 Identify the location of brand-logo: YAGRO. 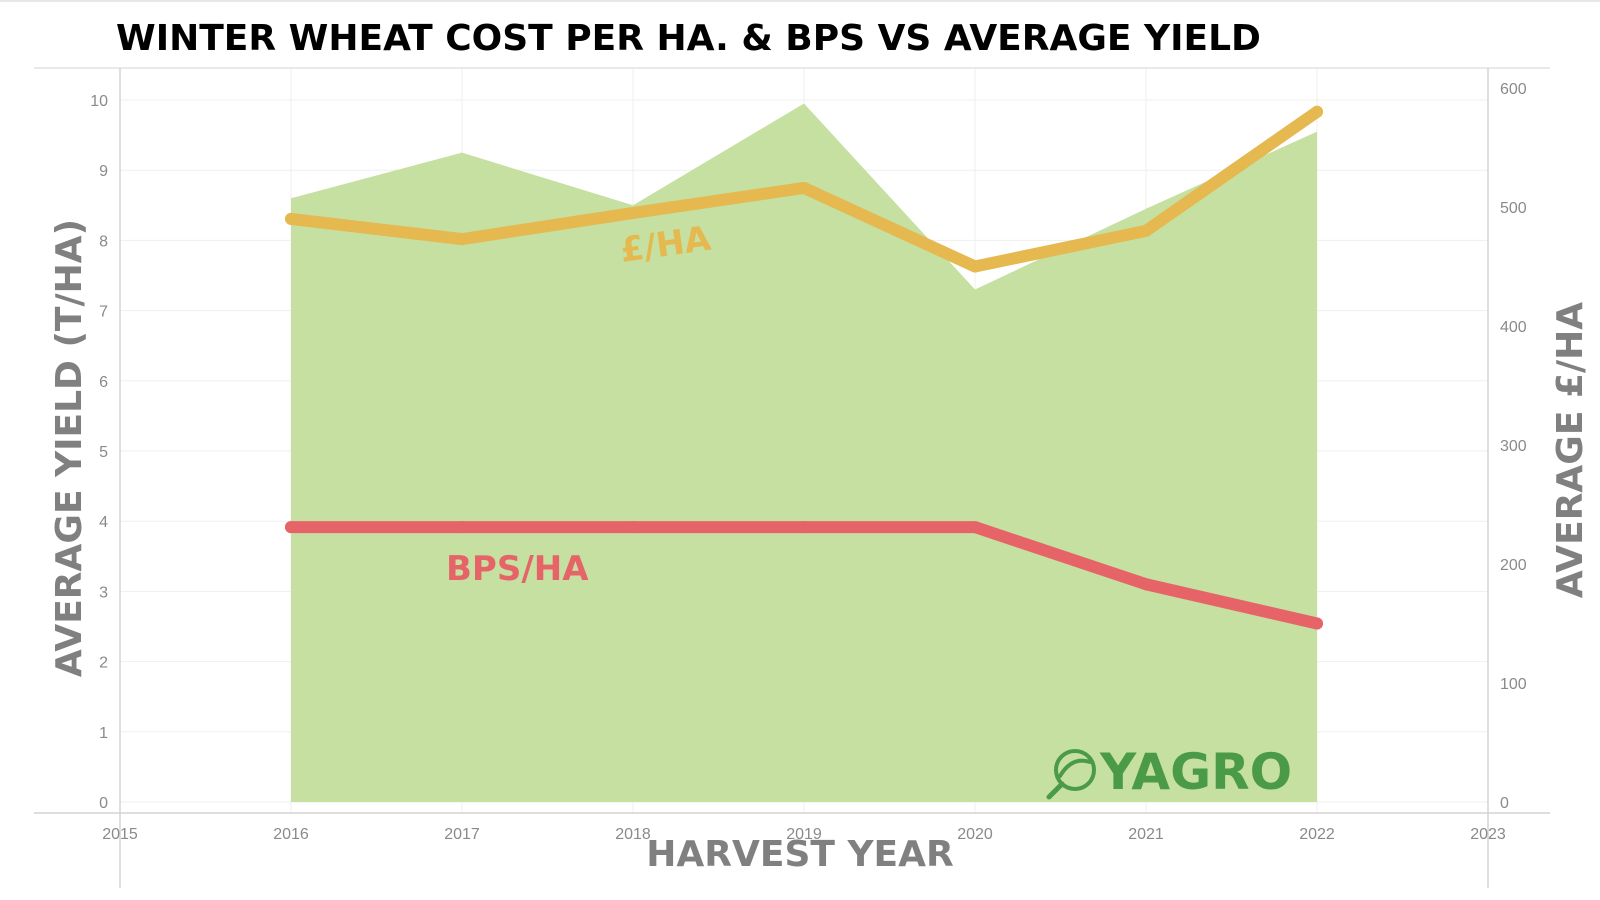
(1169, 772).